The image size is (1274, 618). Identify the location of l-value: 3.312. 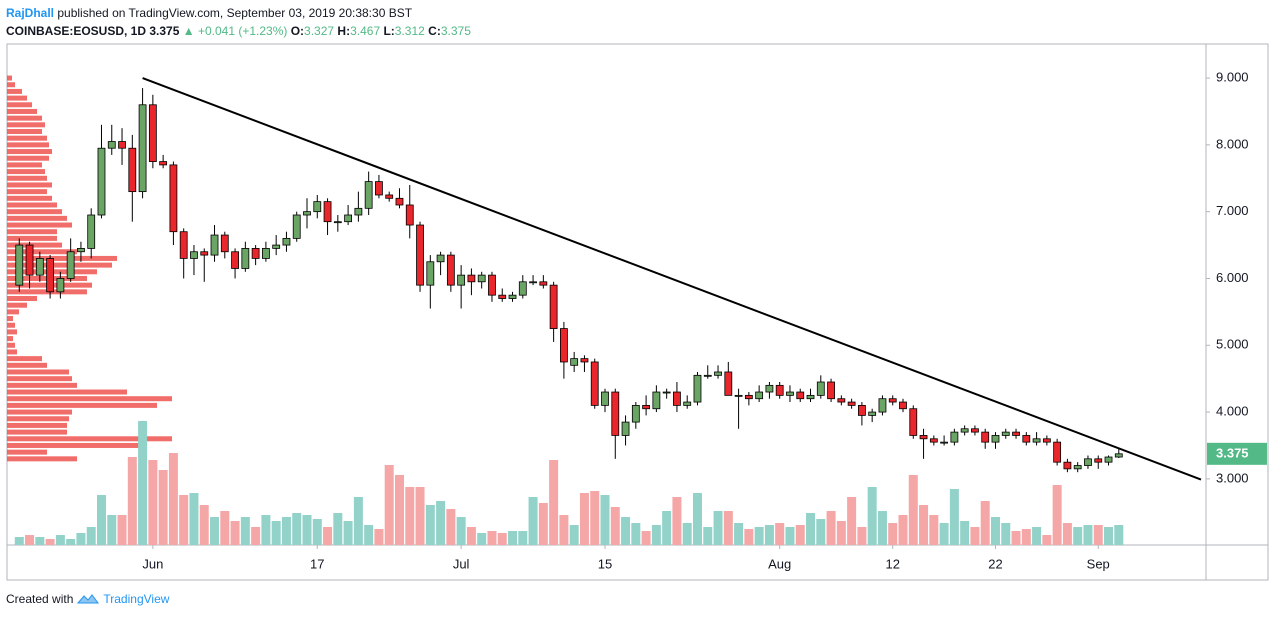
(409, 31).